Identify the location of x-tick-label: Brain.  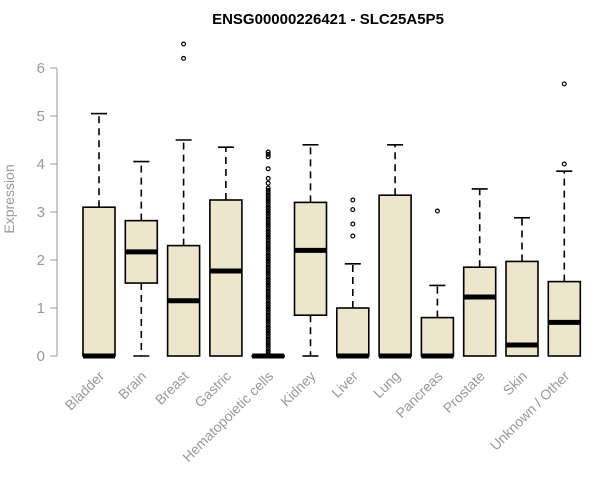
(132, 385).